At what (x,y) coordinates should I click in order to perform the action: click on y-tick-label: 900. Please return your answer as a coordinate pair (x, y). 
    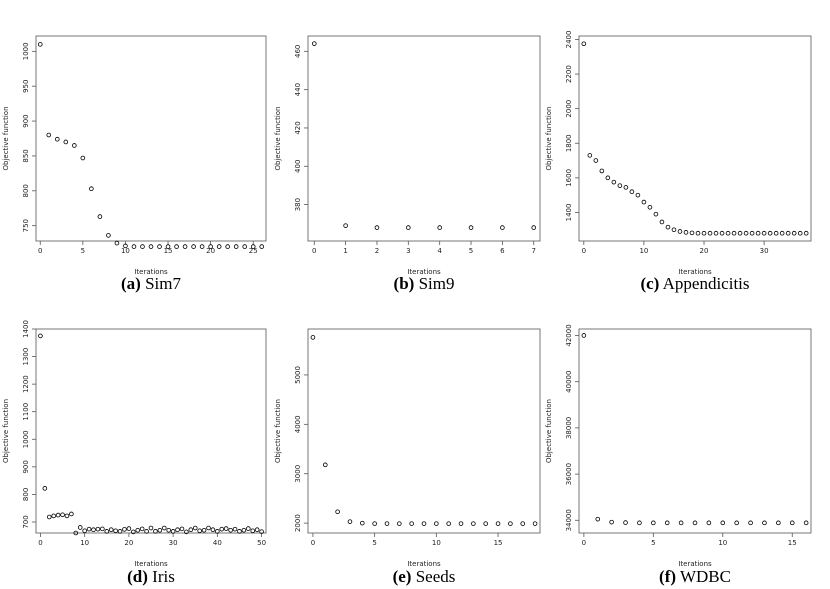
    Looking at the image, I should click on (26, 466).